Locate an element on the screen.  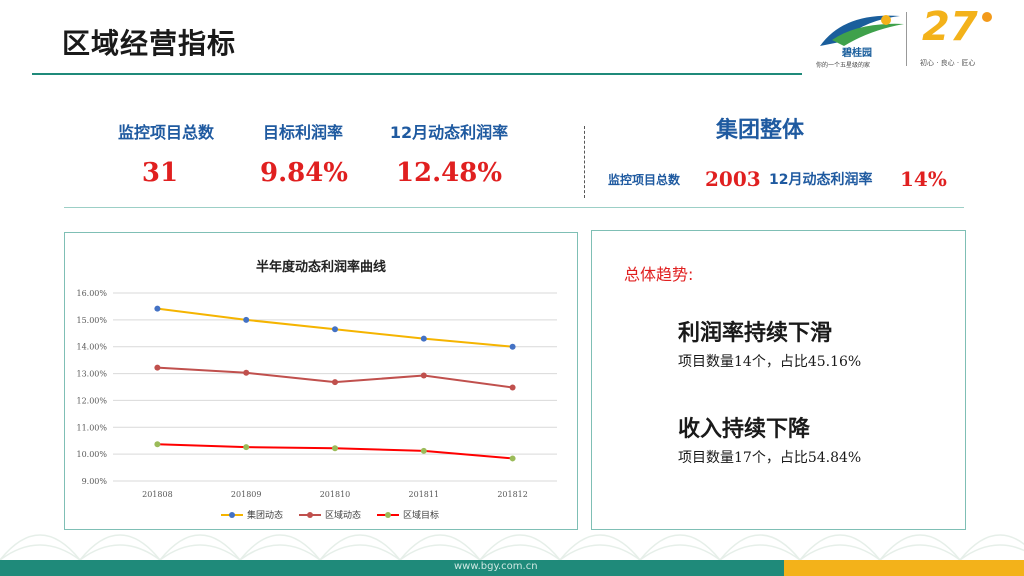
kpi-divider is located at coordinates (584, 162).